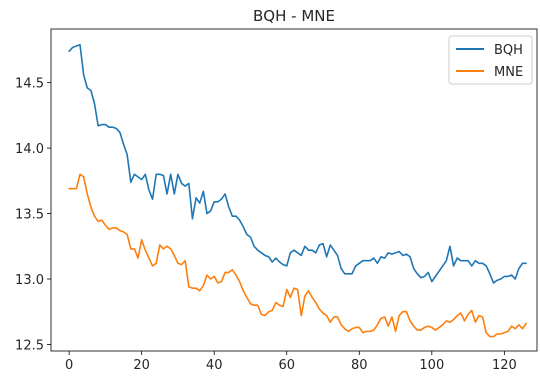  What do you see at coordinates (214, 365) in the screenshot?
I see `x-tick-label: 40` at bounding box center [214, 365].